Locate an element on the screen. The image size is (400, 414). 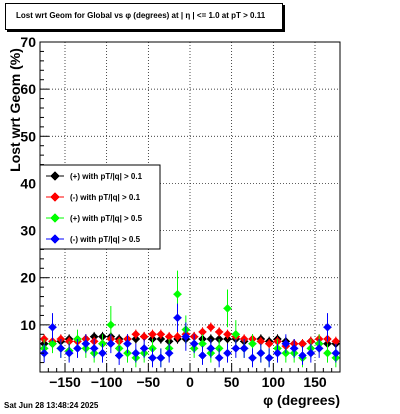
legend-label: (+) with pT/|q| > 0.1 is located at coordinates (106, 176).